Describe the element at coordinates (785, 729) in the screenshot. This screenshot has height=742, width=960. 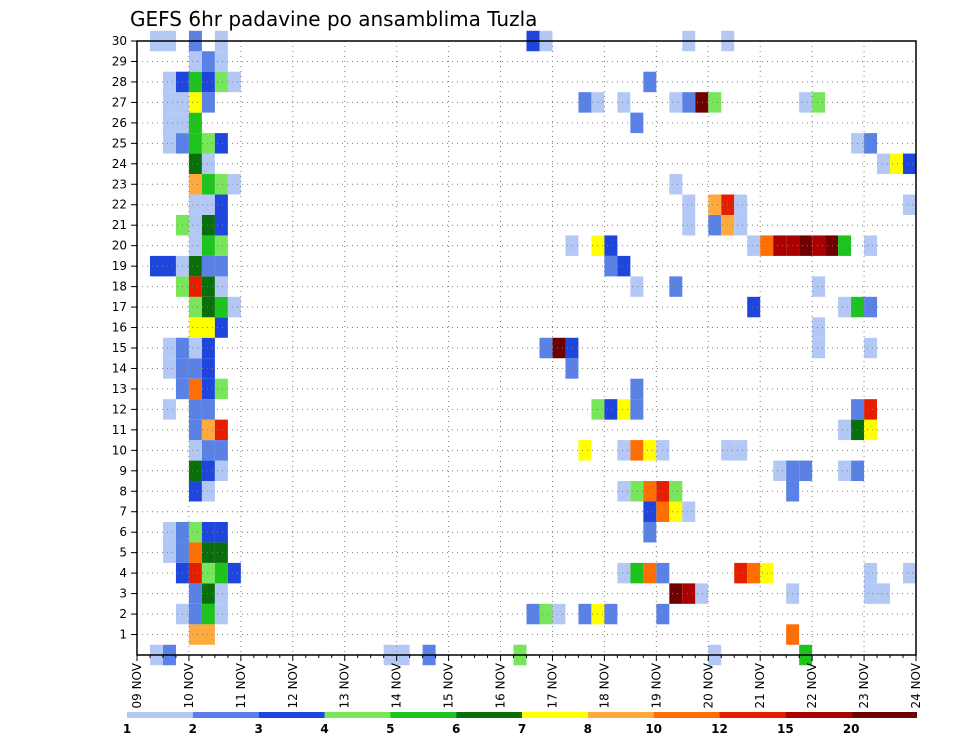
I see `colorbar-label: 15` at that location.